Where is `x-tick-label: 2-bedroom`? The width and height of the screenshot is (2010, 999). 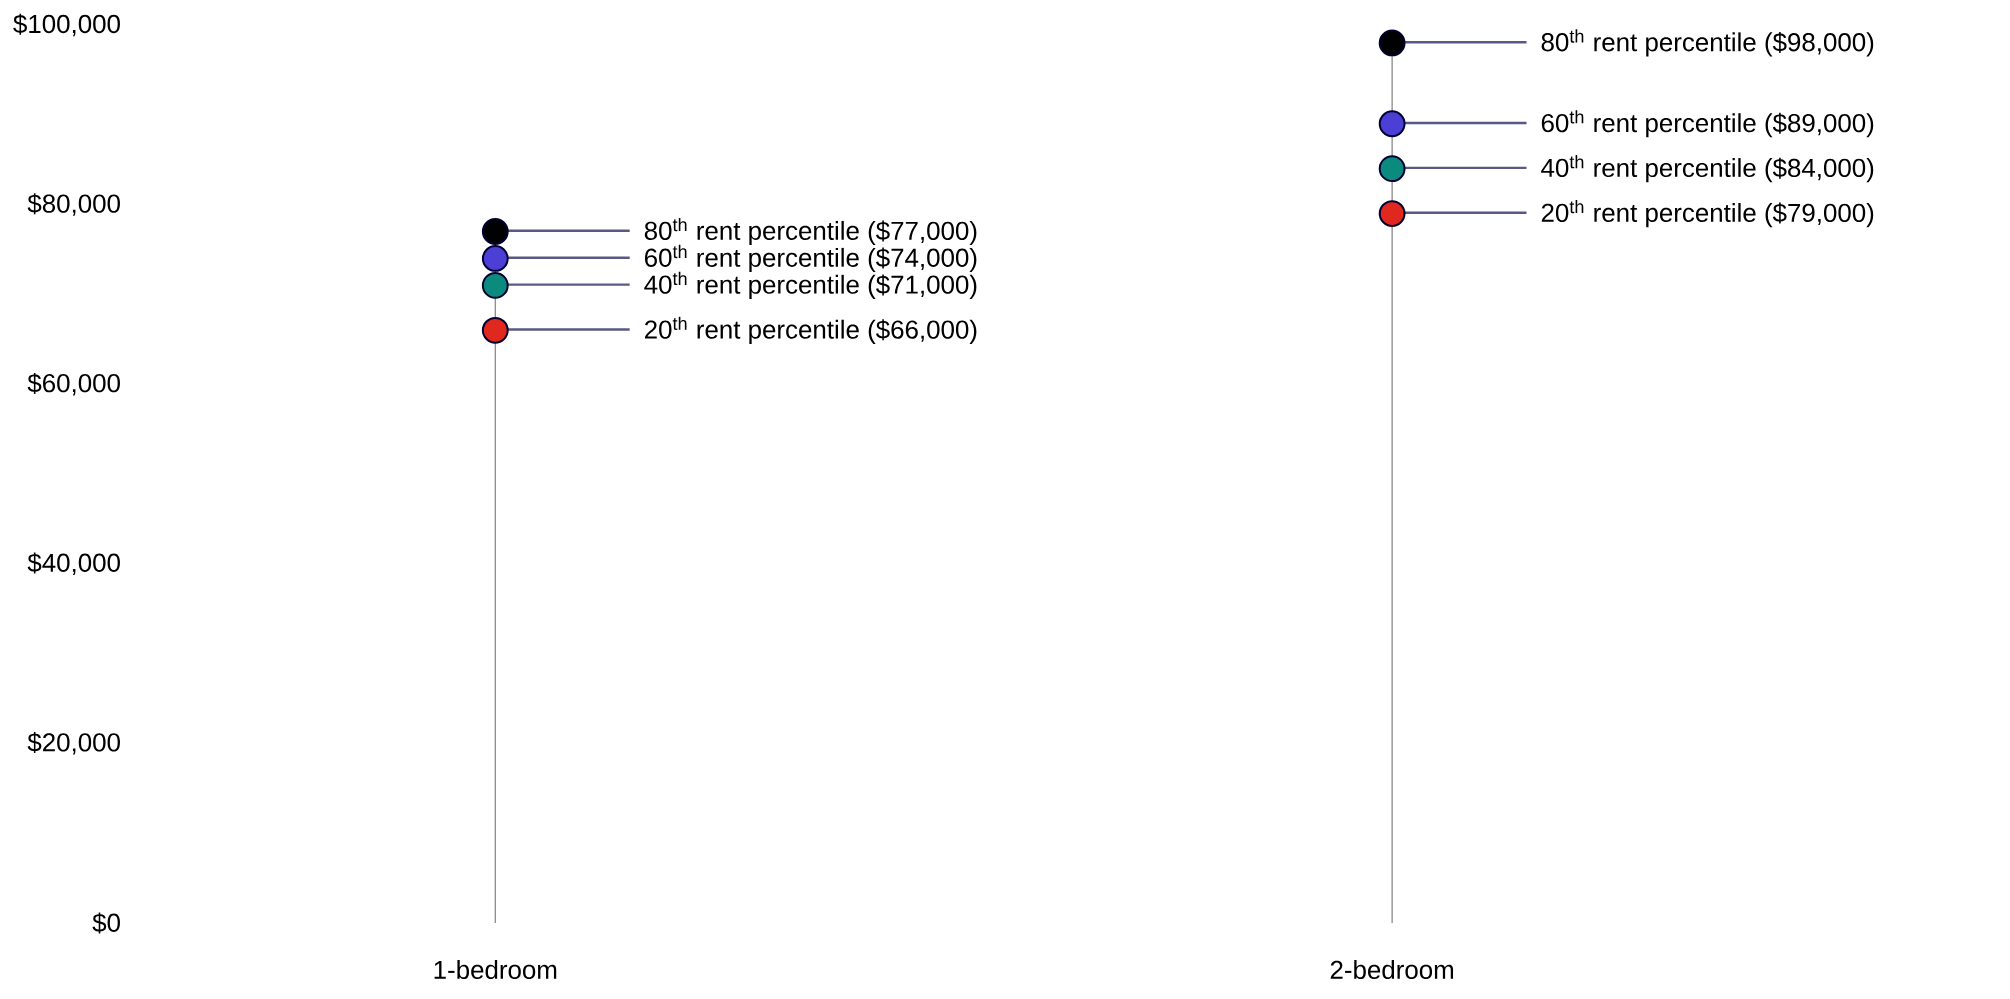
x-tick-label: 2-bedroom is located at coordinates (1392, 970).